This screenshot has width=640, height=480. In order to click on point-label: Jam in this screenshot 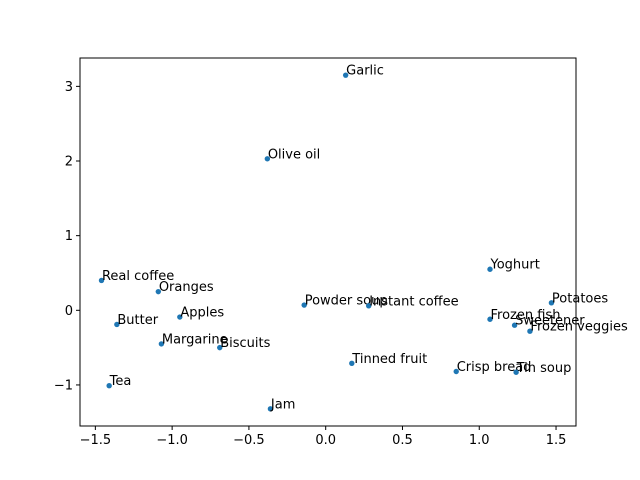, I will do `click(282, 404)`.